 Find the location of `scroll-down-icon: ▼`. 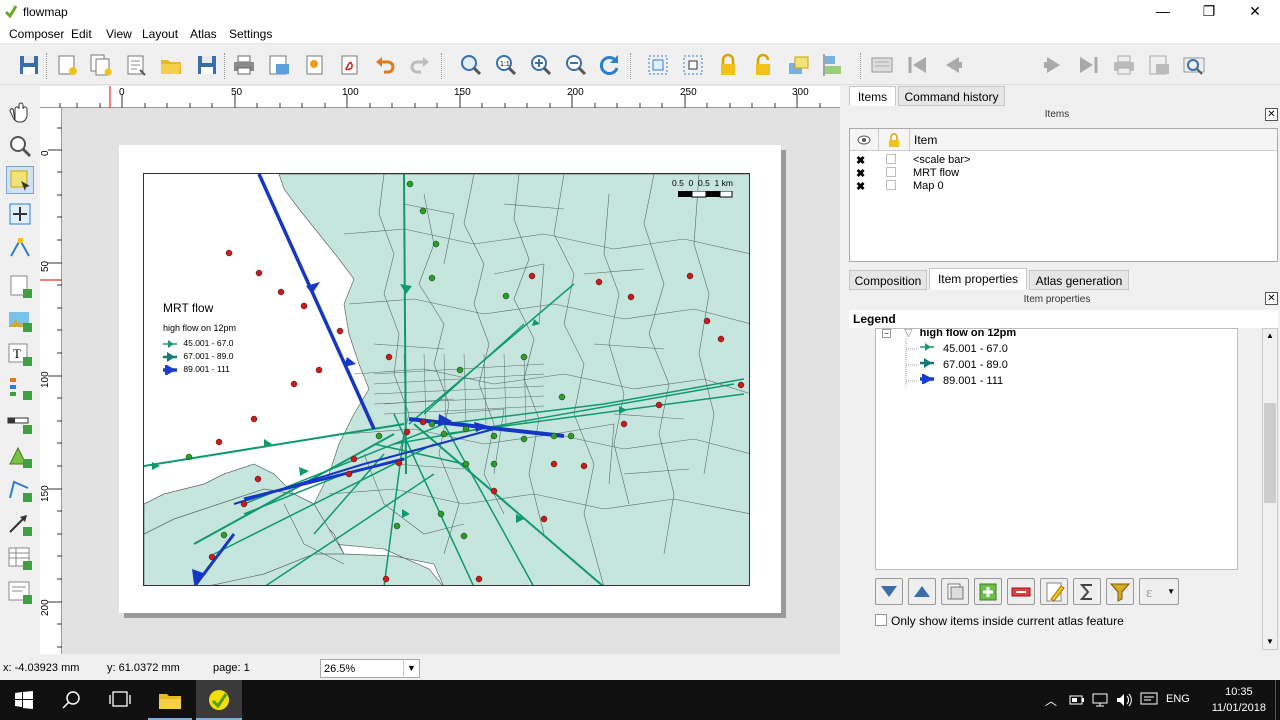

scroll-down-icon: ▼ is located at coordinates (1270, 641).